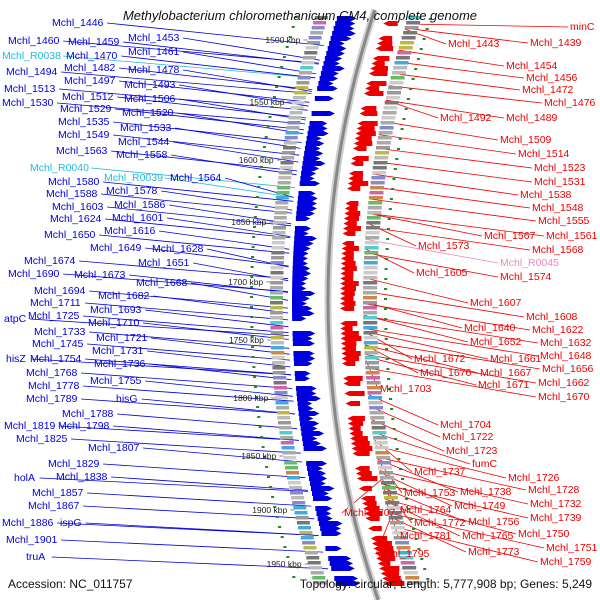 This screenshot has height=600, width=600. Describe the element at coordinates (258, 456) in the screenshot. I see `tick-label: 1850 kbp` at that location.